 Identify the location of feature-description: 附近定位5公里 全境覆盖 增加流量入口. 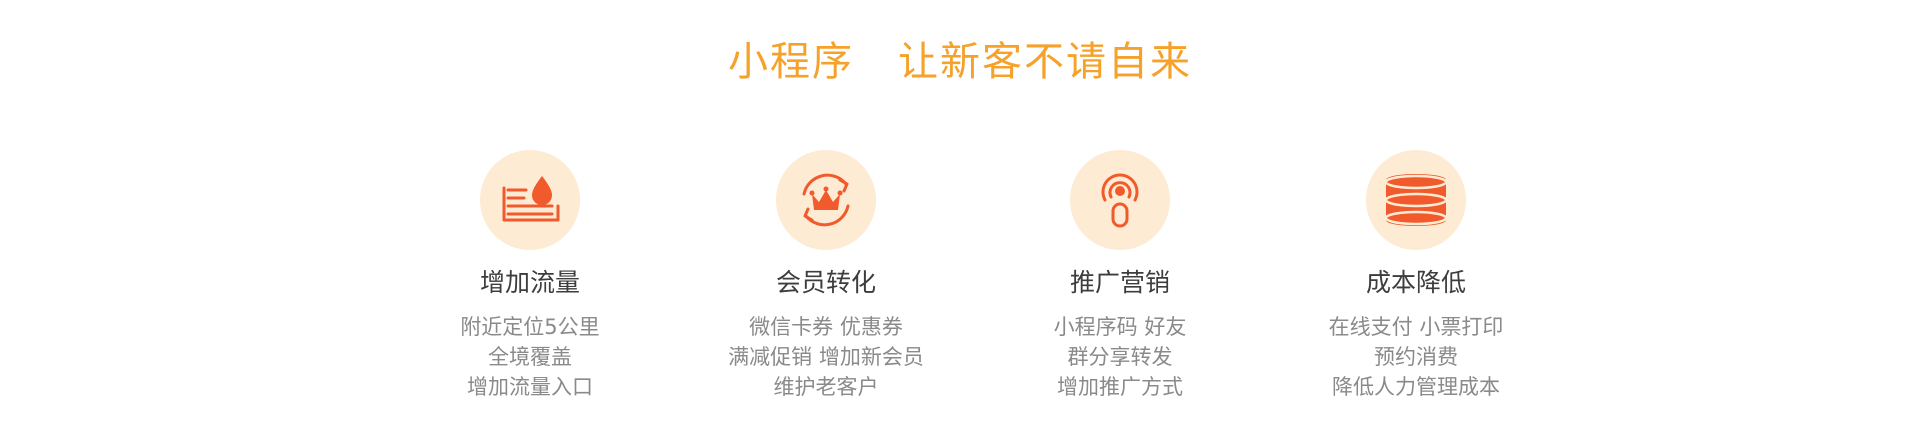
(530, 357).